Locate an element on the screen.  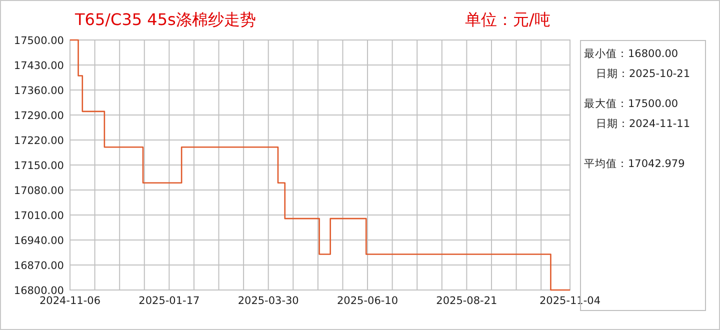
y-tick-label: 16870.00 is located at coordinates (39, 266).